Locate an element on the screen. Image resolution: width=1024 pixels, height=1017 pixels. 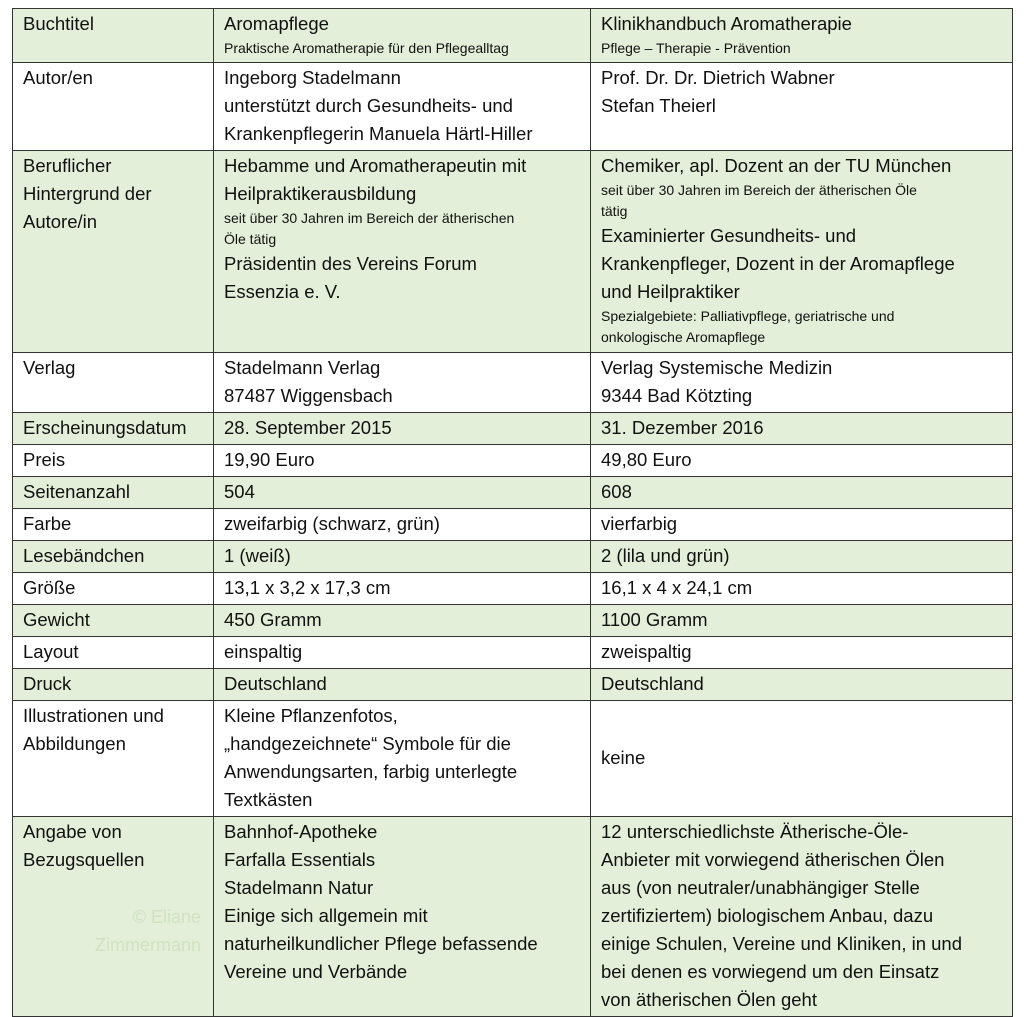
cell-text: Preis is located at coordinates (44, 459).